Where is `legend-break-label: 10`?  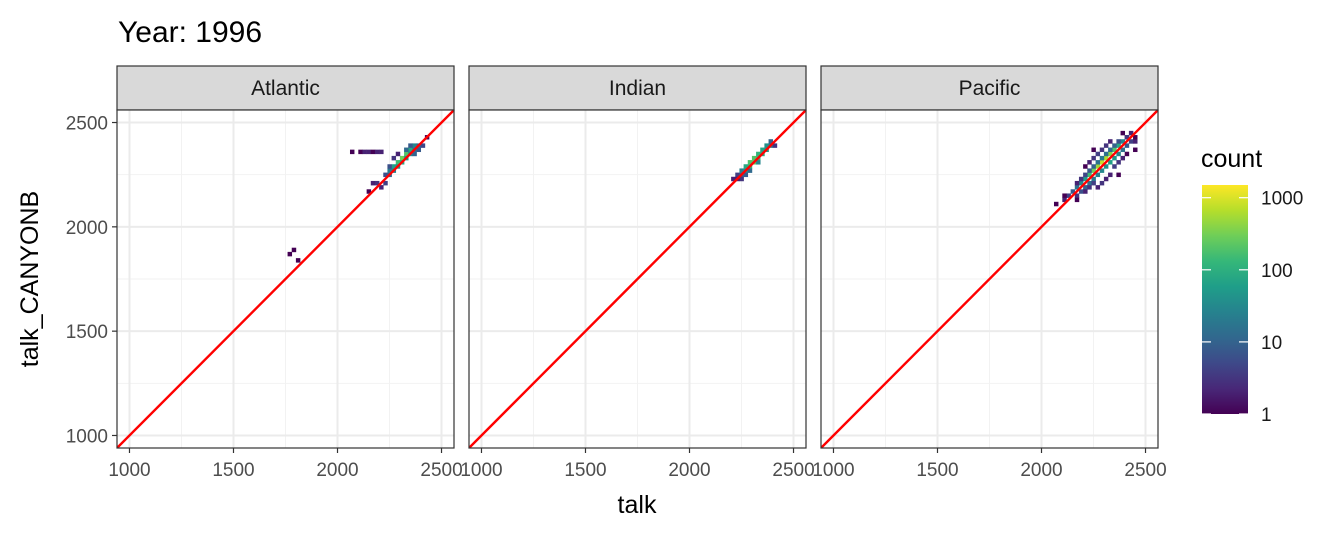 legend-break-label: 10 is located at coordinates (1271, 343).